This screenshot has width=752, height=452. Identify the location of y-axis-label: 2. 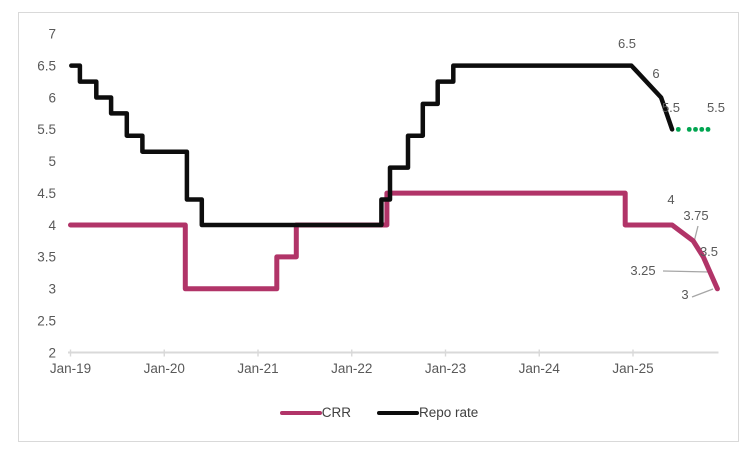
(52, 352).